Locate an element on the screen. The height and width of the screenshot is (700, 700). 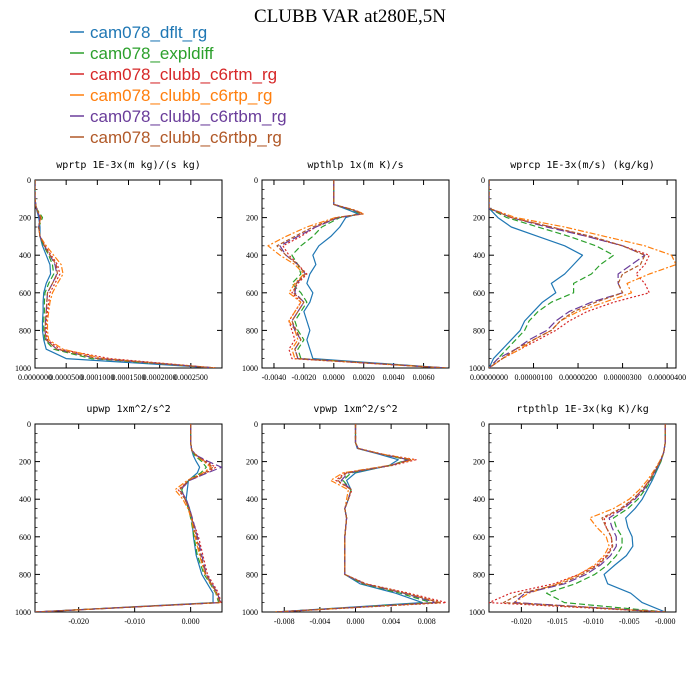
x-tick-label: 0.0000 is located at coordinates (334, 377).